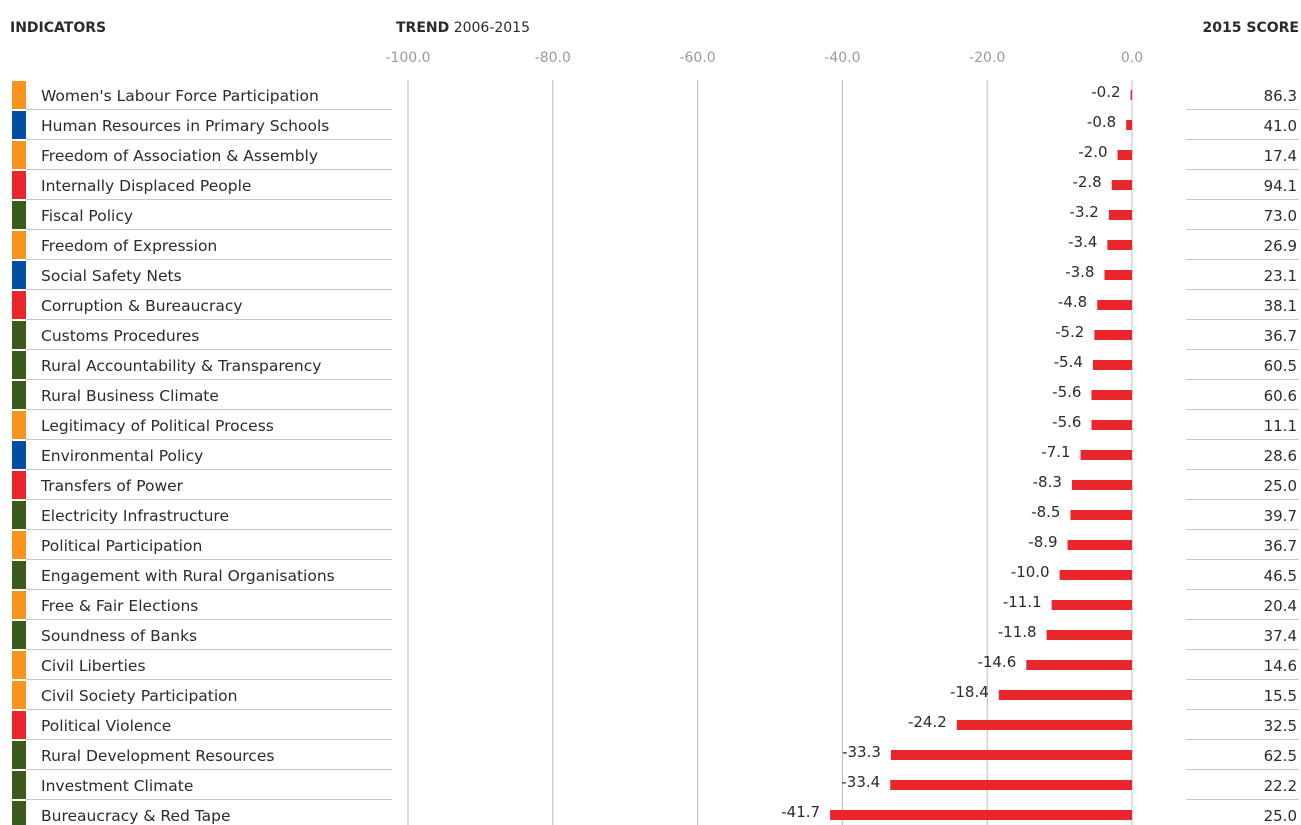 The image size is (1301, 825). Describe the element at coordinates (1280, 456) in the screenshot. I see `score-value: 28.6` at that location.